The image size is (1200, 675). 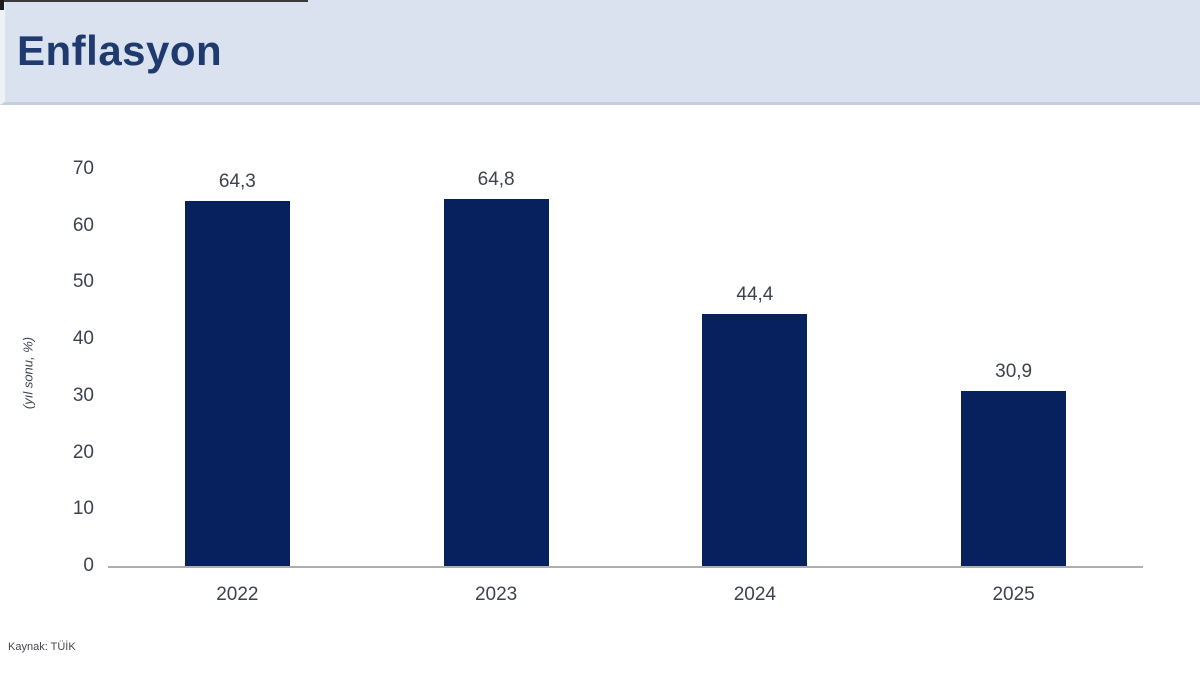 What do you see at coordinates (625, 567) in the screenshot?
I see `x-axis-line` at bounding box center [625, 567].